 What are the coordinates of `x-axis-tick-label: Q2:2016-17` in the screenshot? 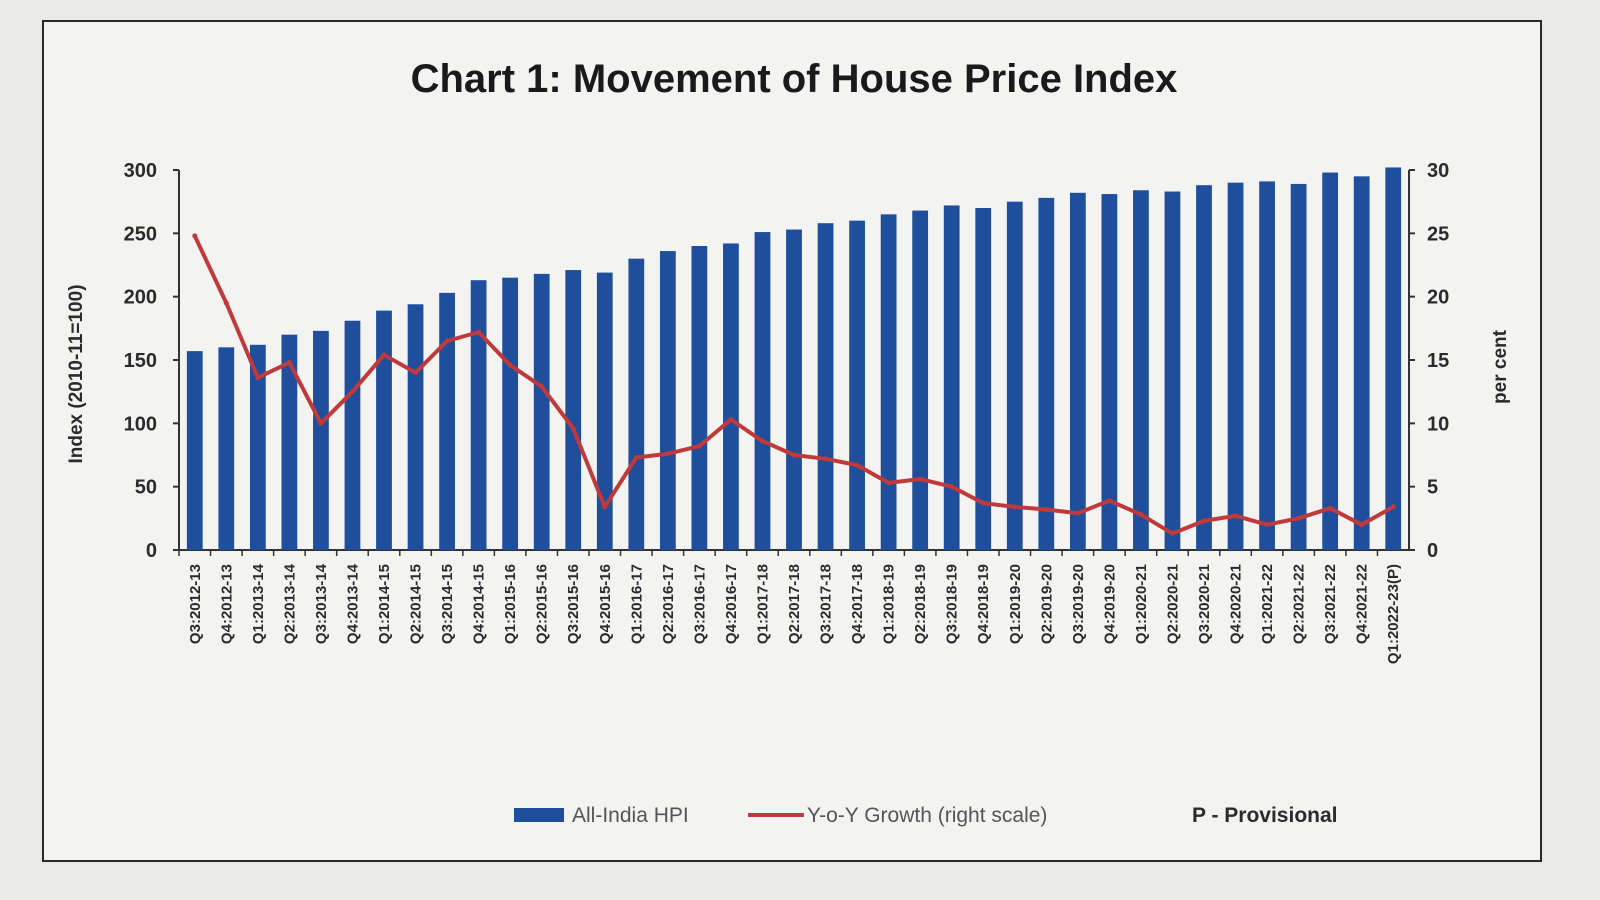 It's located at (668, 604).